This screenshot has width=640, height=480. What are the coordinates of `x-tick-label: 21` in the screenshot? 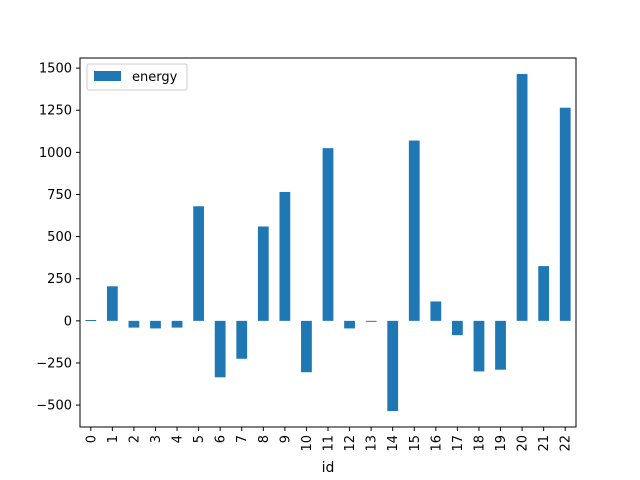 It's located at (544, 443).